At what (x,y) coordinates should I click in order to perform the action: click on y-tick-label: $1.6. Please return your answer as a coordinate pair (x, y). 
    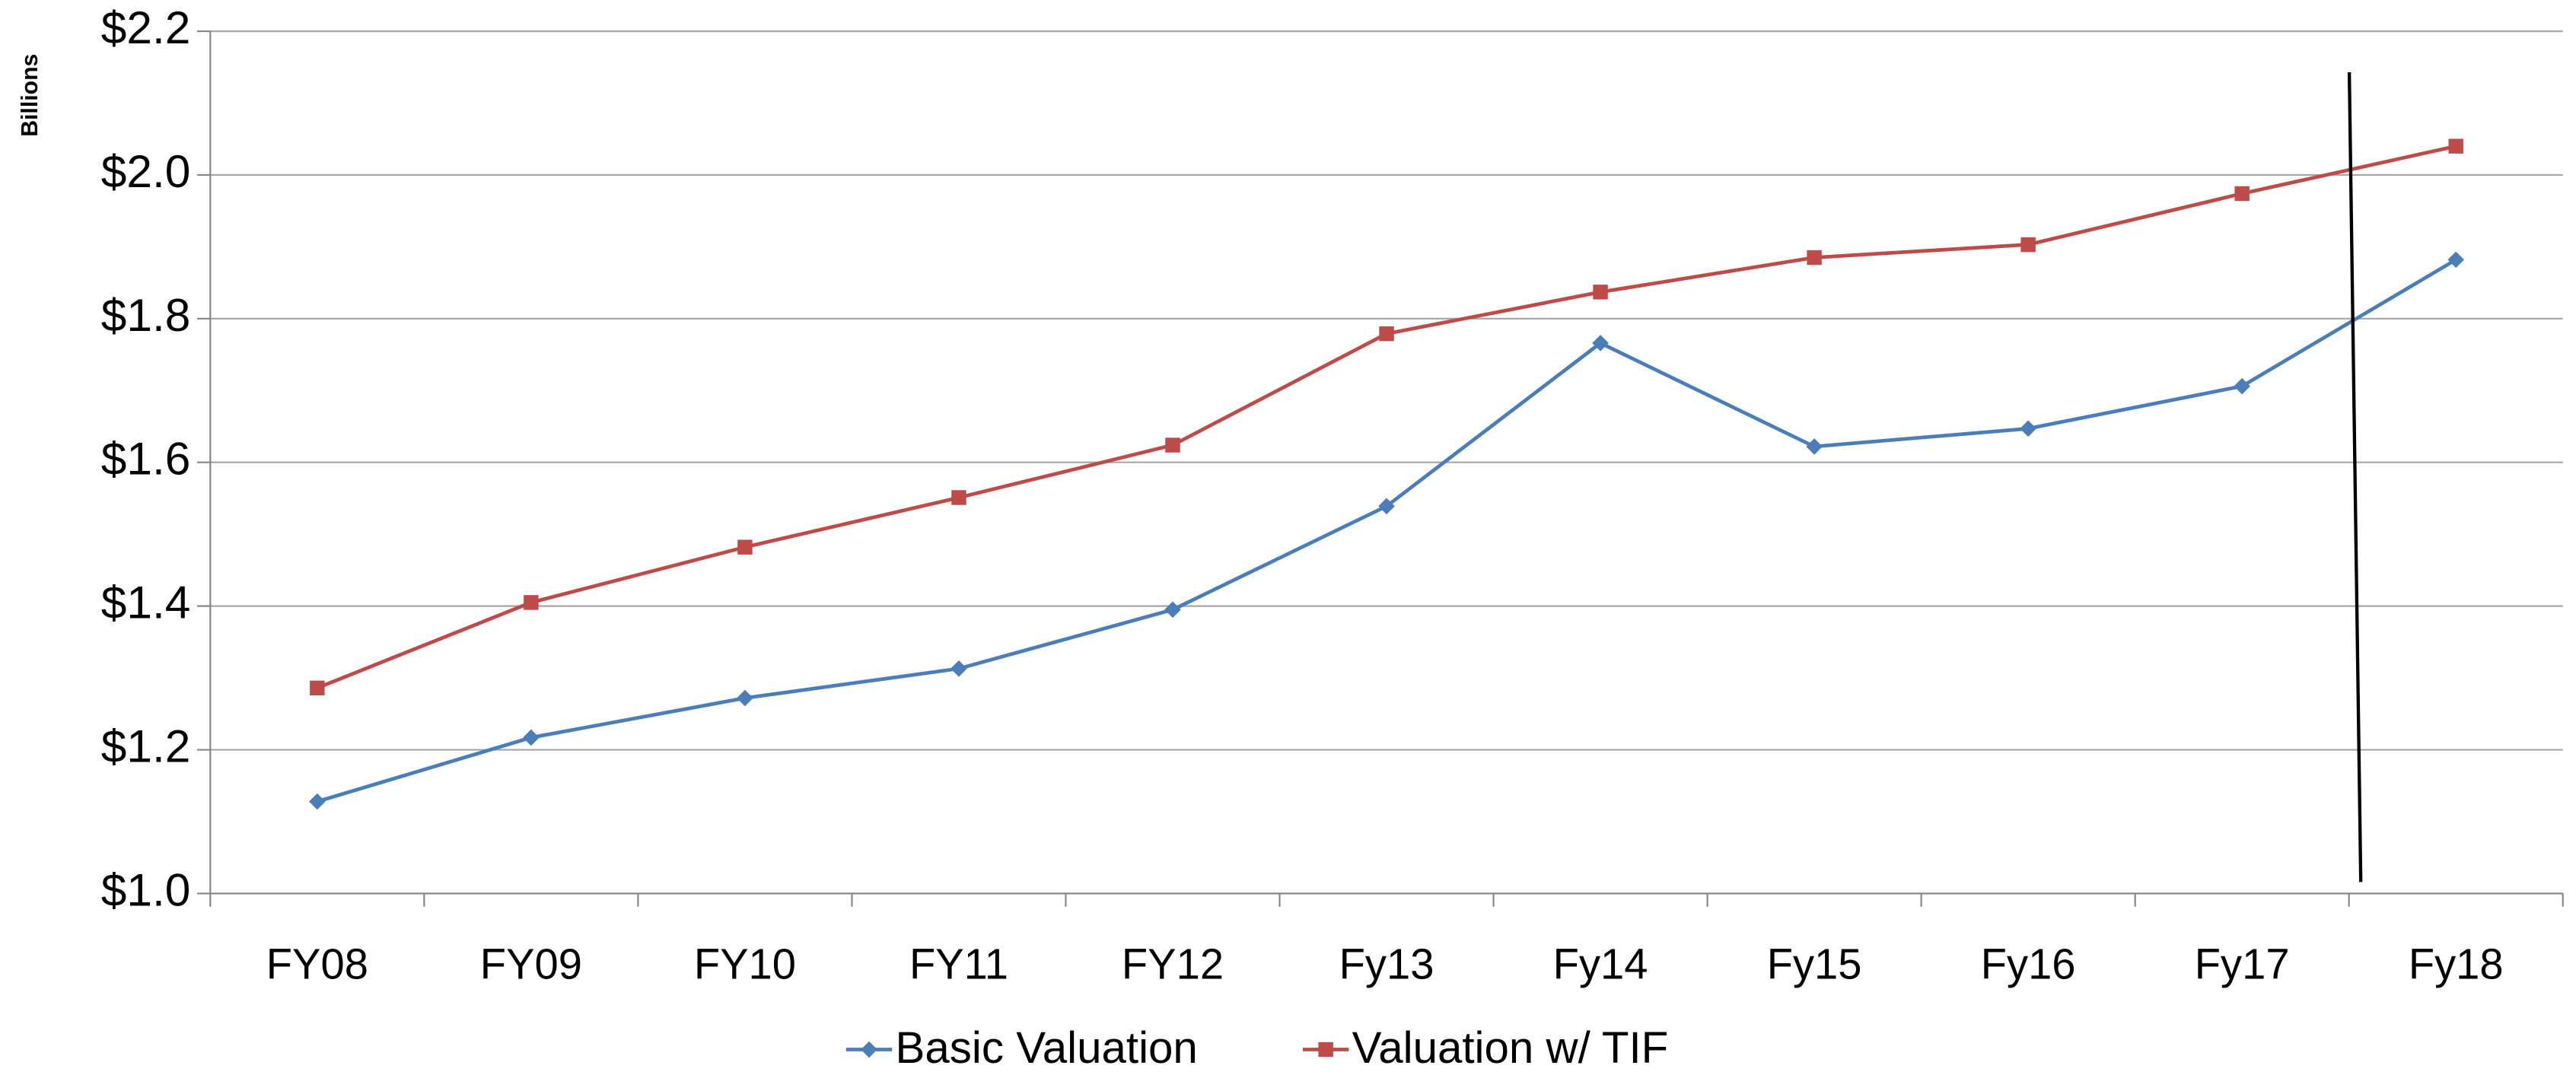
    Looking at the image, I should click on (146, 459).